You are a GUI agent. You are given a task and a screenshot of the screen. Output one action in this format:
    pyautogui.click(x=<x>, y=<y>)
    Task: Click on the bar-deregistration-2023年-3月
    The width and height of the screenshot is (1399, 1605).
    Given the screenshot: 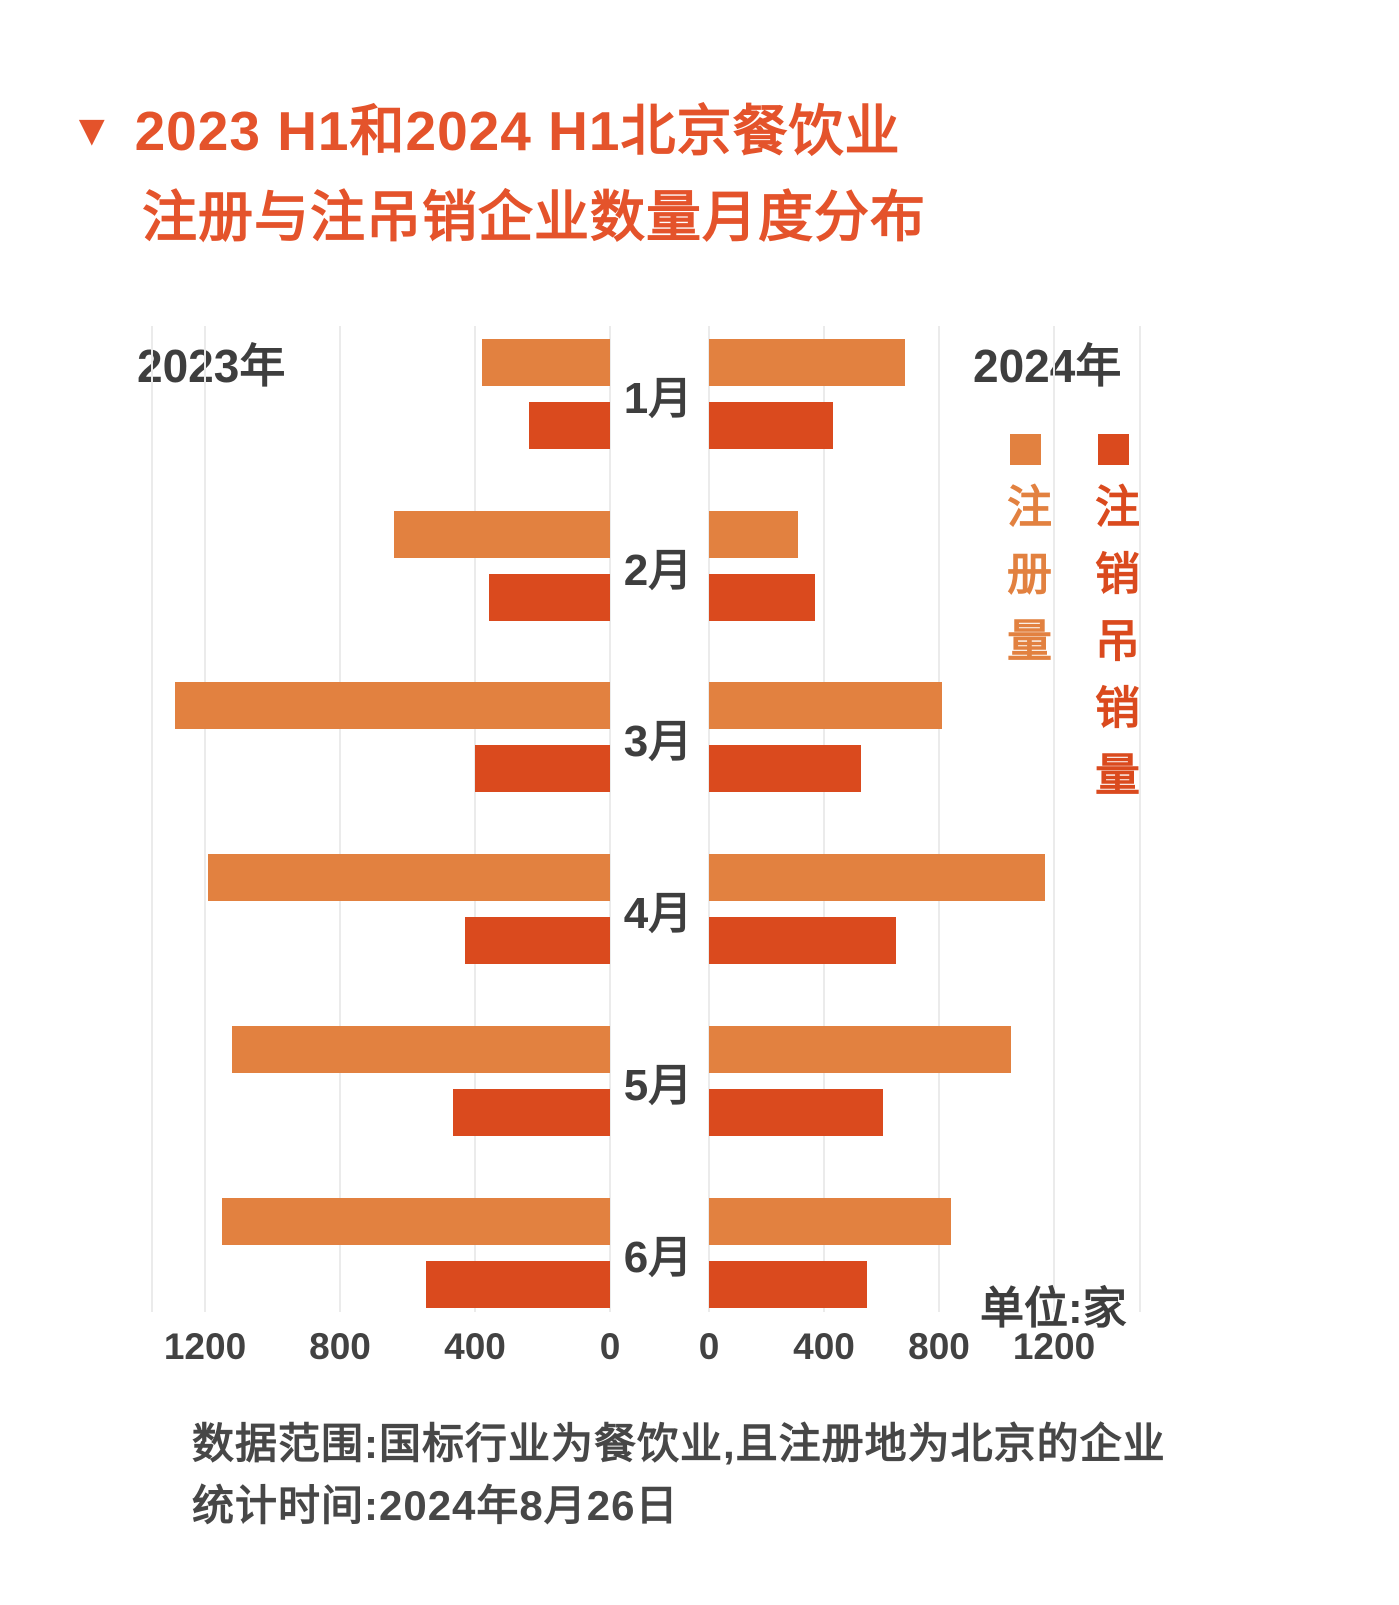 What is the action you would take?
    pyautogui.click(x=542, y=769)
    